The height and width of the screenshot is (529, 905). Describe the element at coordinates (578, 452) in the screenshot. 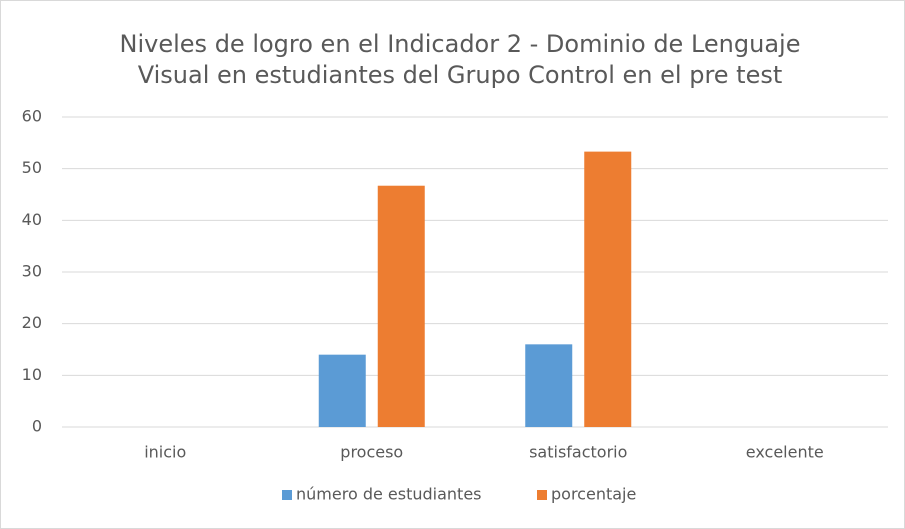

I see `x-tick-label: satisfactorio` at that location.